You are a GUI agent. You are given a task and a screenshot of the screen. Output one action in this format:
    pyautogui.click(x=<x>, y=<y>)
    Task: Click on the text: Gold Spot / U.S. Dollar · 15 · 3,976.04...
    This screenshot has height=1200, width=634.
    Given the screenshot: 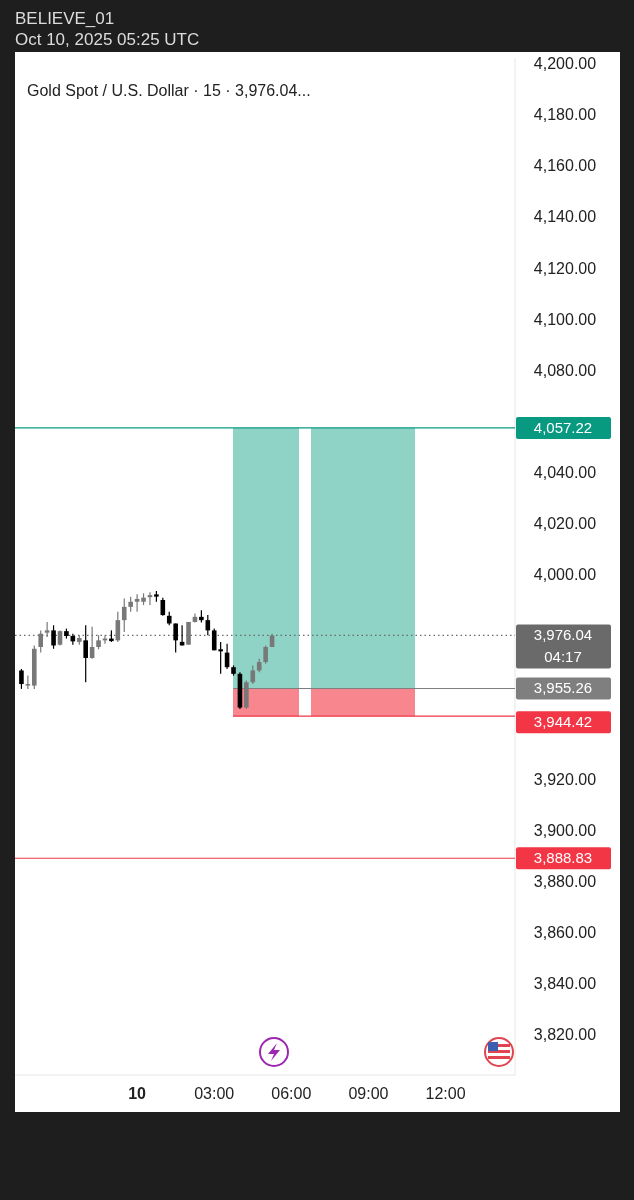 What is the action you would take?
    pyautogui.click(x=169, y=90)
    